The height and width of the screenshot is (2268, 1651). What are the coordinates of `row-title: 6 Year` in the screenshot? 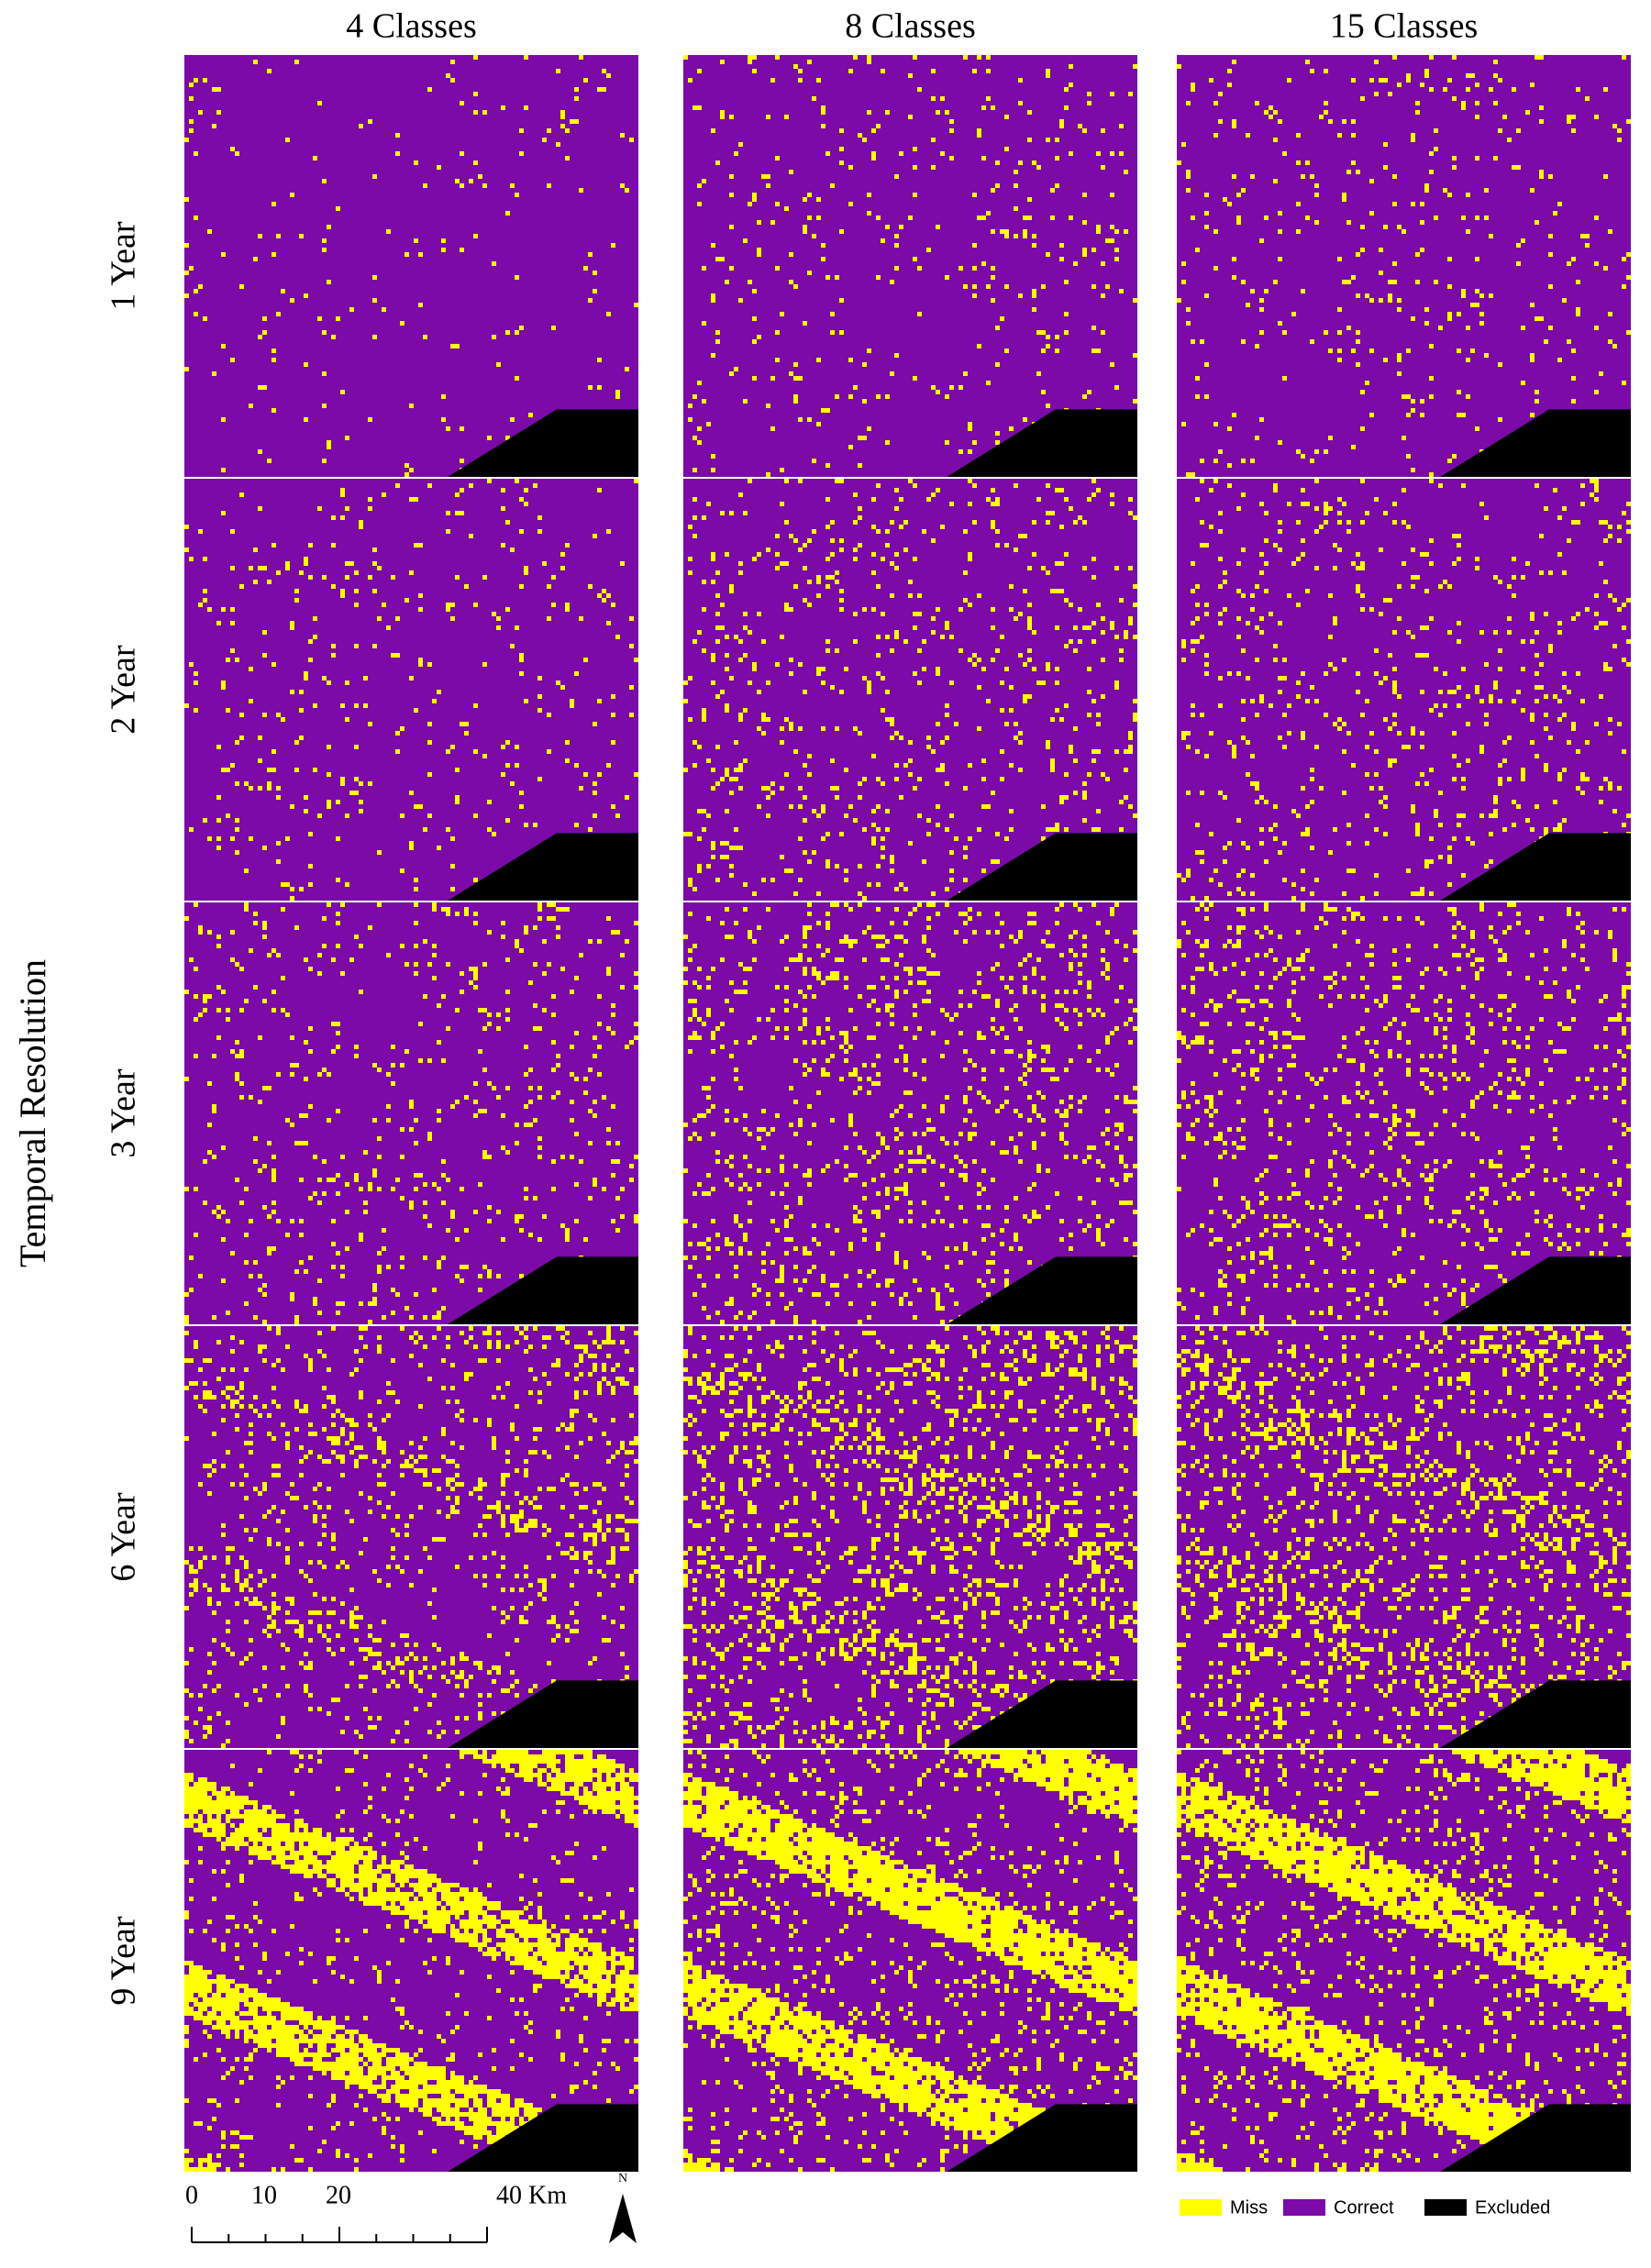 It's located at (124, 1536).